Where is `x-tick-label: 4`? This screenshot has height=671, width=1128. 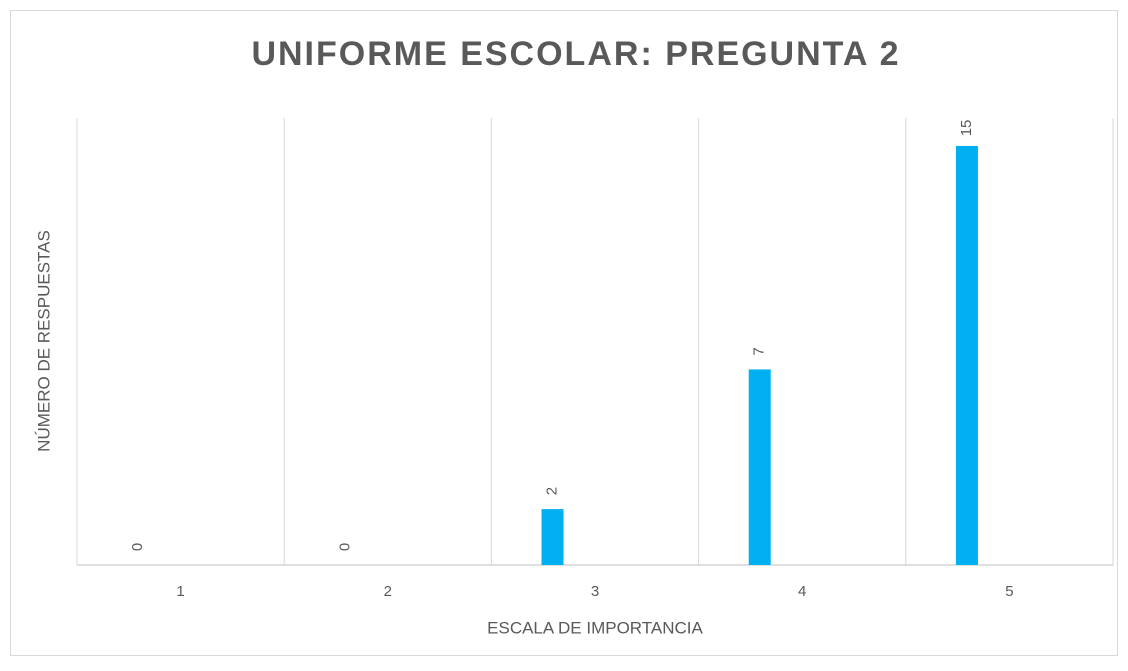
x-tick-label: 4 is located at coordinates (802, 591).